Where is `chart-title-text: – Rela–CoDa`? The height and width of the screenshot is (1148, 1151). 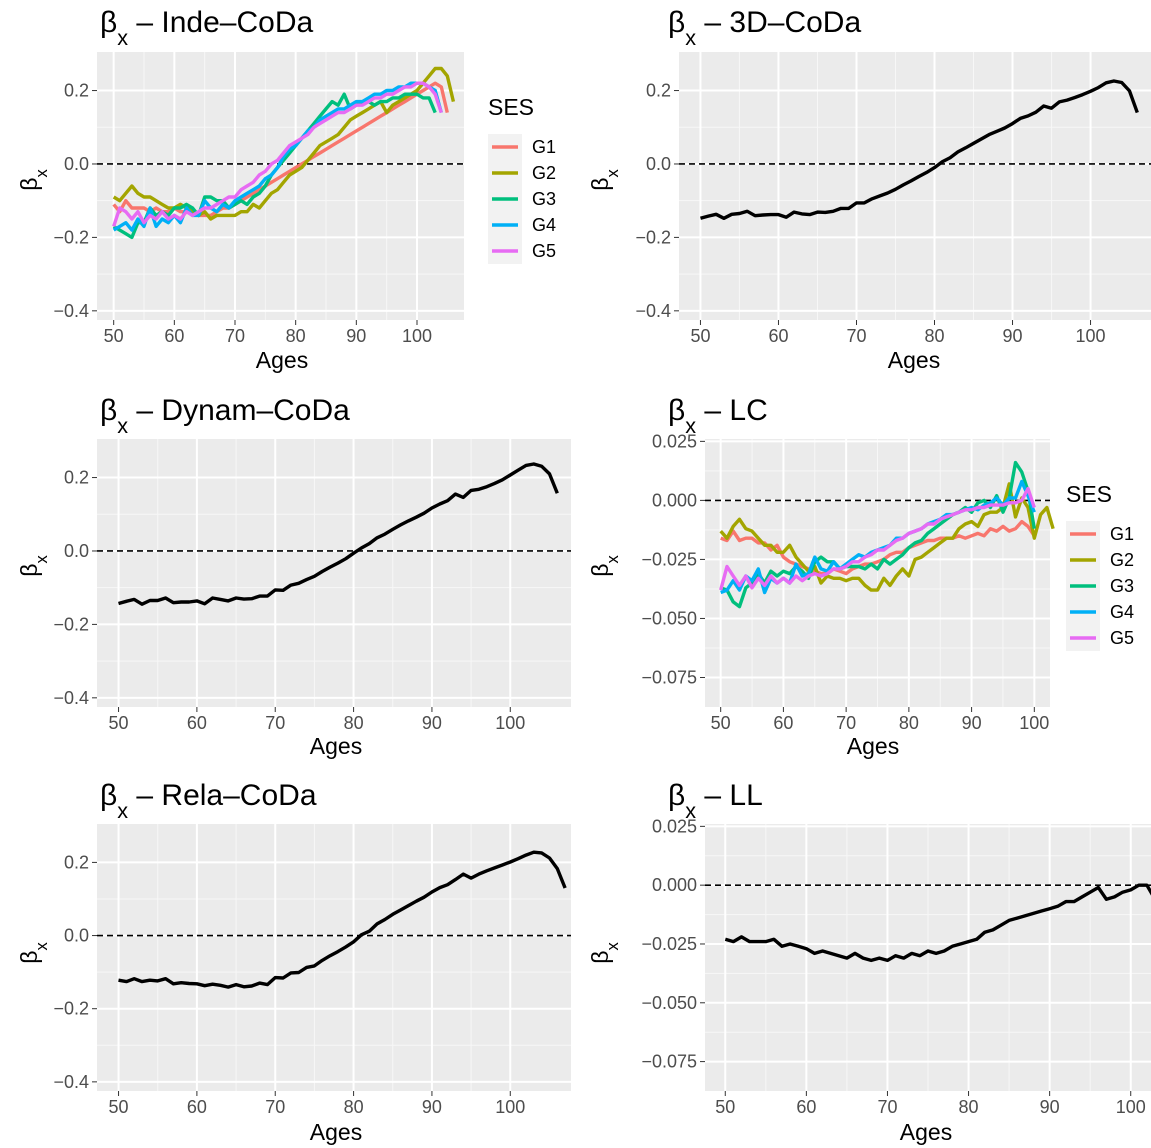
chart-title-text: – Rela–CoDa is located at coordinates (222, 795).